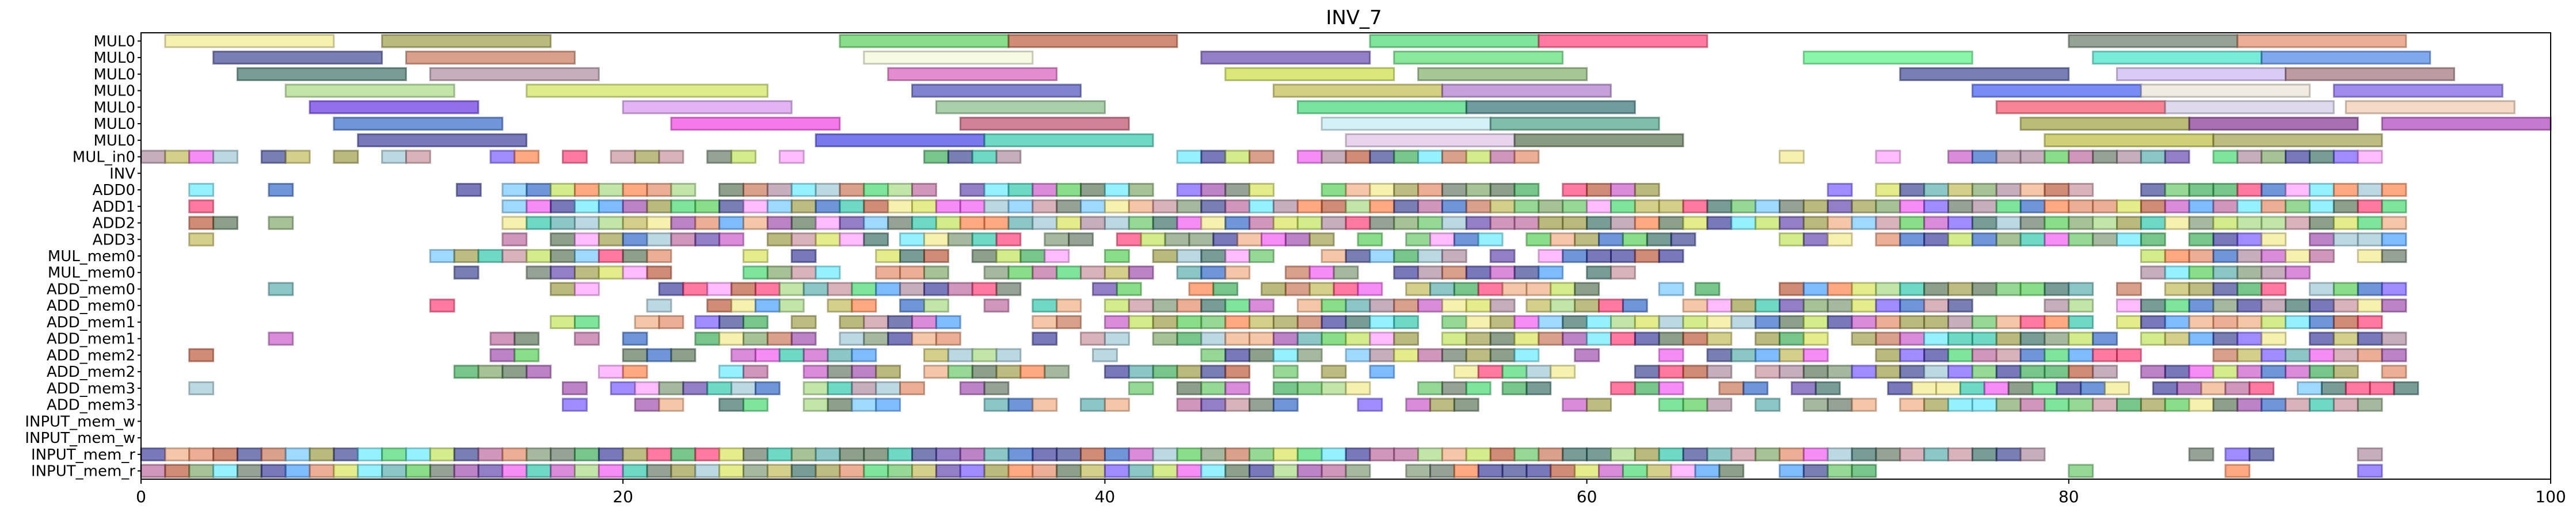  I want to click on y-tick-label: INPUT_mem_r, so click(83, 472).